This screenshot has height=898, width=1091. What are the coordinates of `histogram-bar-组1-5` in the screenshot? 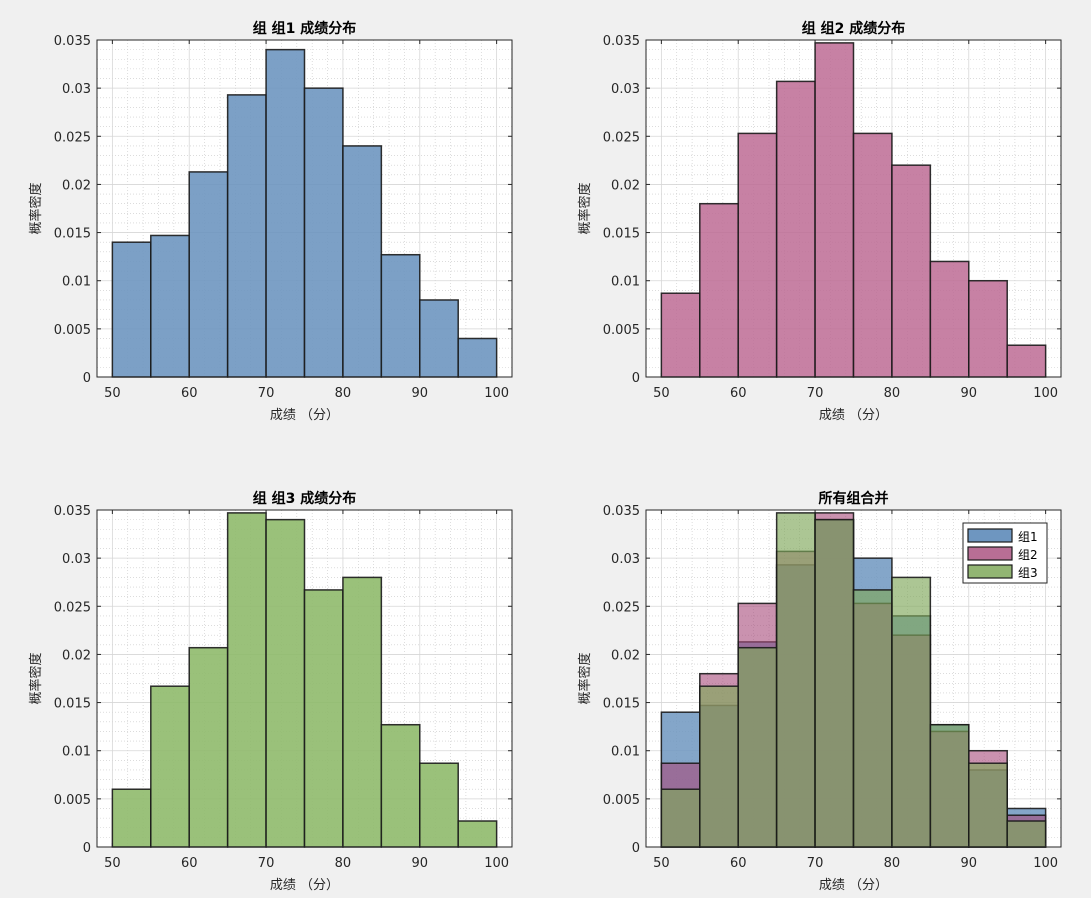 It's located at (323, 232).